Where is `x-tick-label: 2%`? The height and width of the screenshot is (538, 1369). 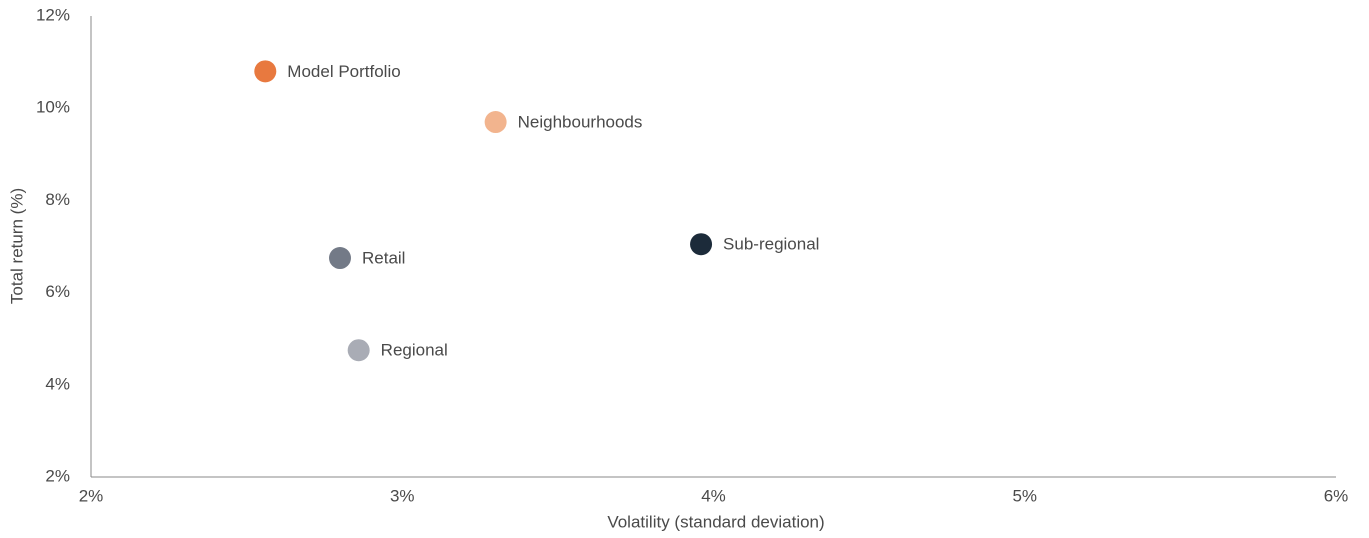 x-tick-label: 2% is located at coordinates (91, 495).